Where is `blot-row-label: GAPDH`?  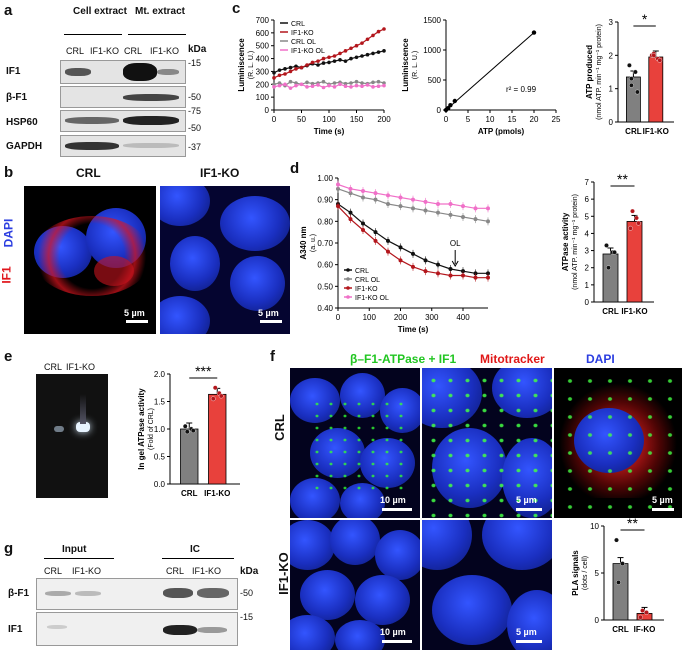 blot-row-label: GAPDH is located at coordinates (24, 146).